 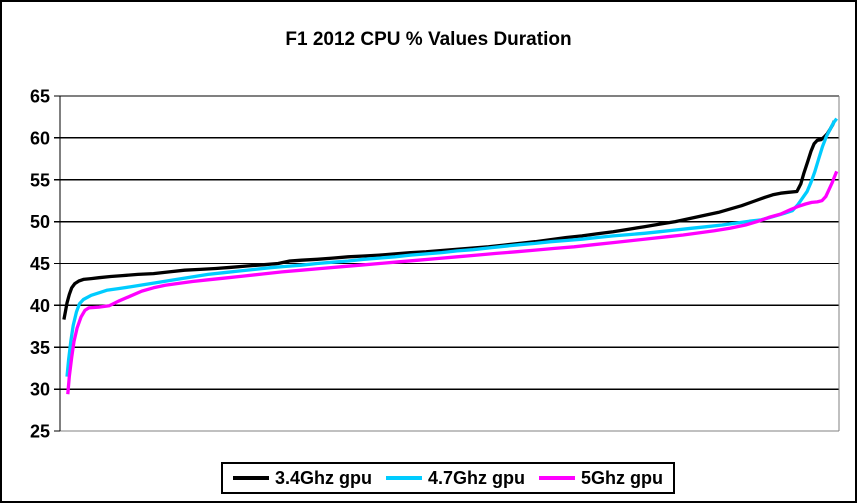 I want to click on y-axis-label: 25, so click(x=40, y=432).